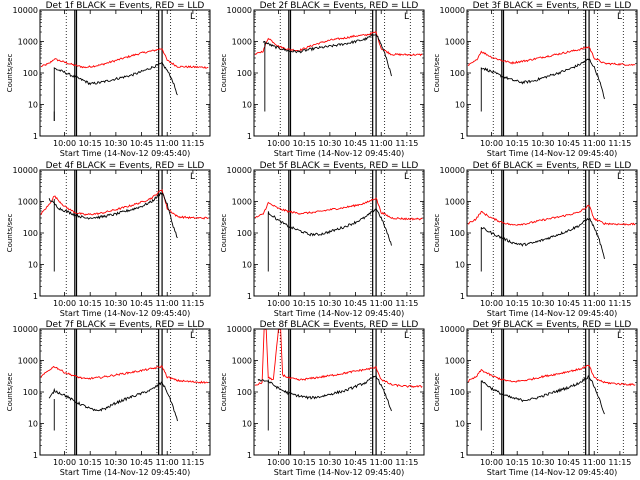 The height and width of the screenshot is (480, 640). I want to click on panel-title: Det 4f BLACK = Events, RED = LLD, so click(125, 166).